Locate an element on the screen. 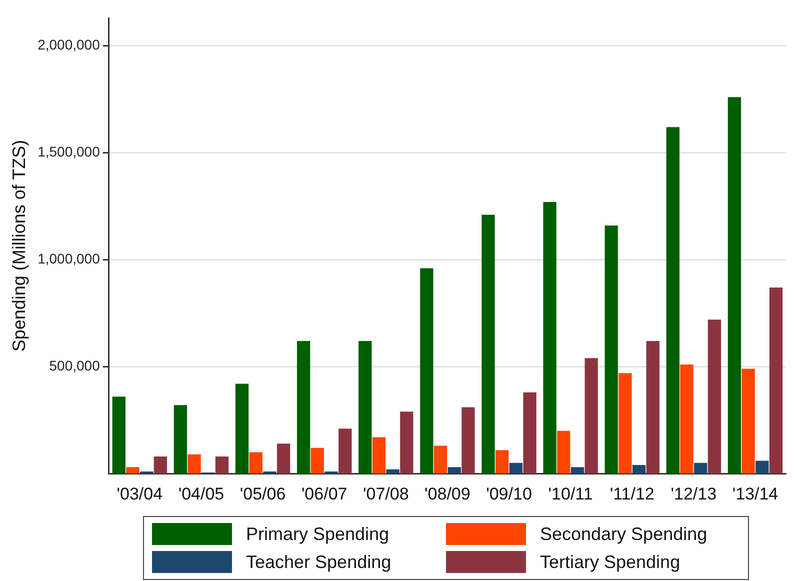 Image resolution: width=796 pixels, height=581 pixels. legend-label: Teacher Spending is located at coordinates (319, 562).